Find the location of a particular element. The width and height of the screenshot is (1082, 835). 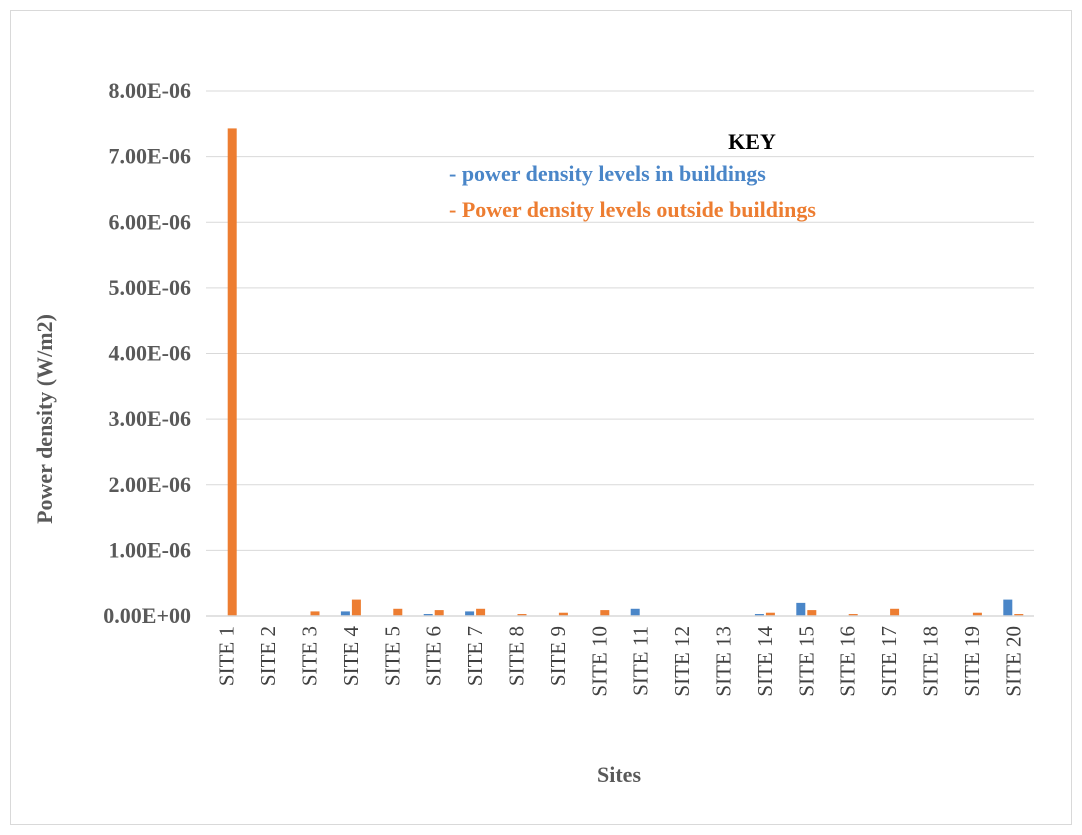

legend-entry-outside-buildings: - Power density levels outside buildings is located at coordinates (632, 209).